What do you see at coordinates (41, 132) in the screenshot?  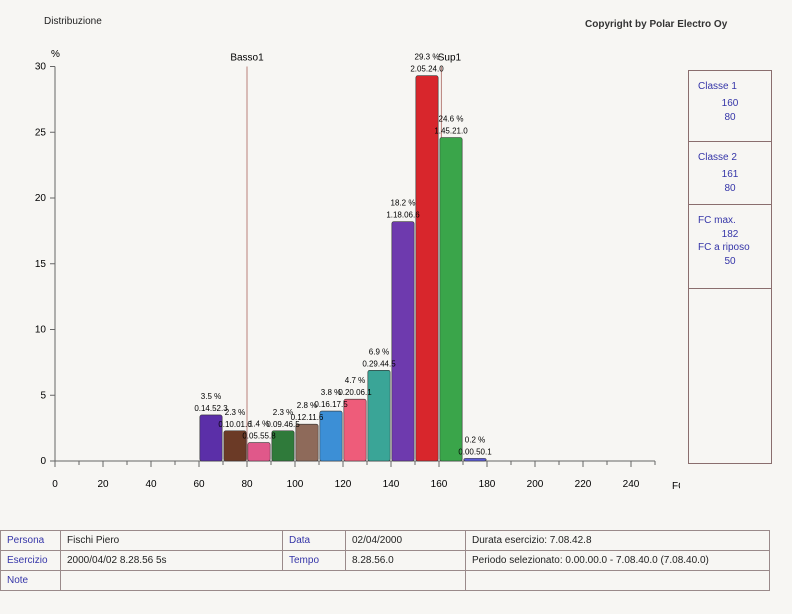 I see `y-tick-label: 25` at bounding box center [41, 132].